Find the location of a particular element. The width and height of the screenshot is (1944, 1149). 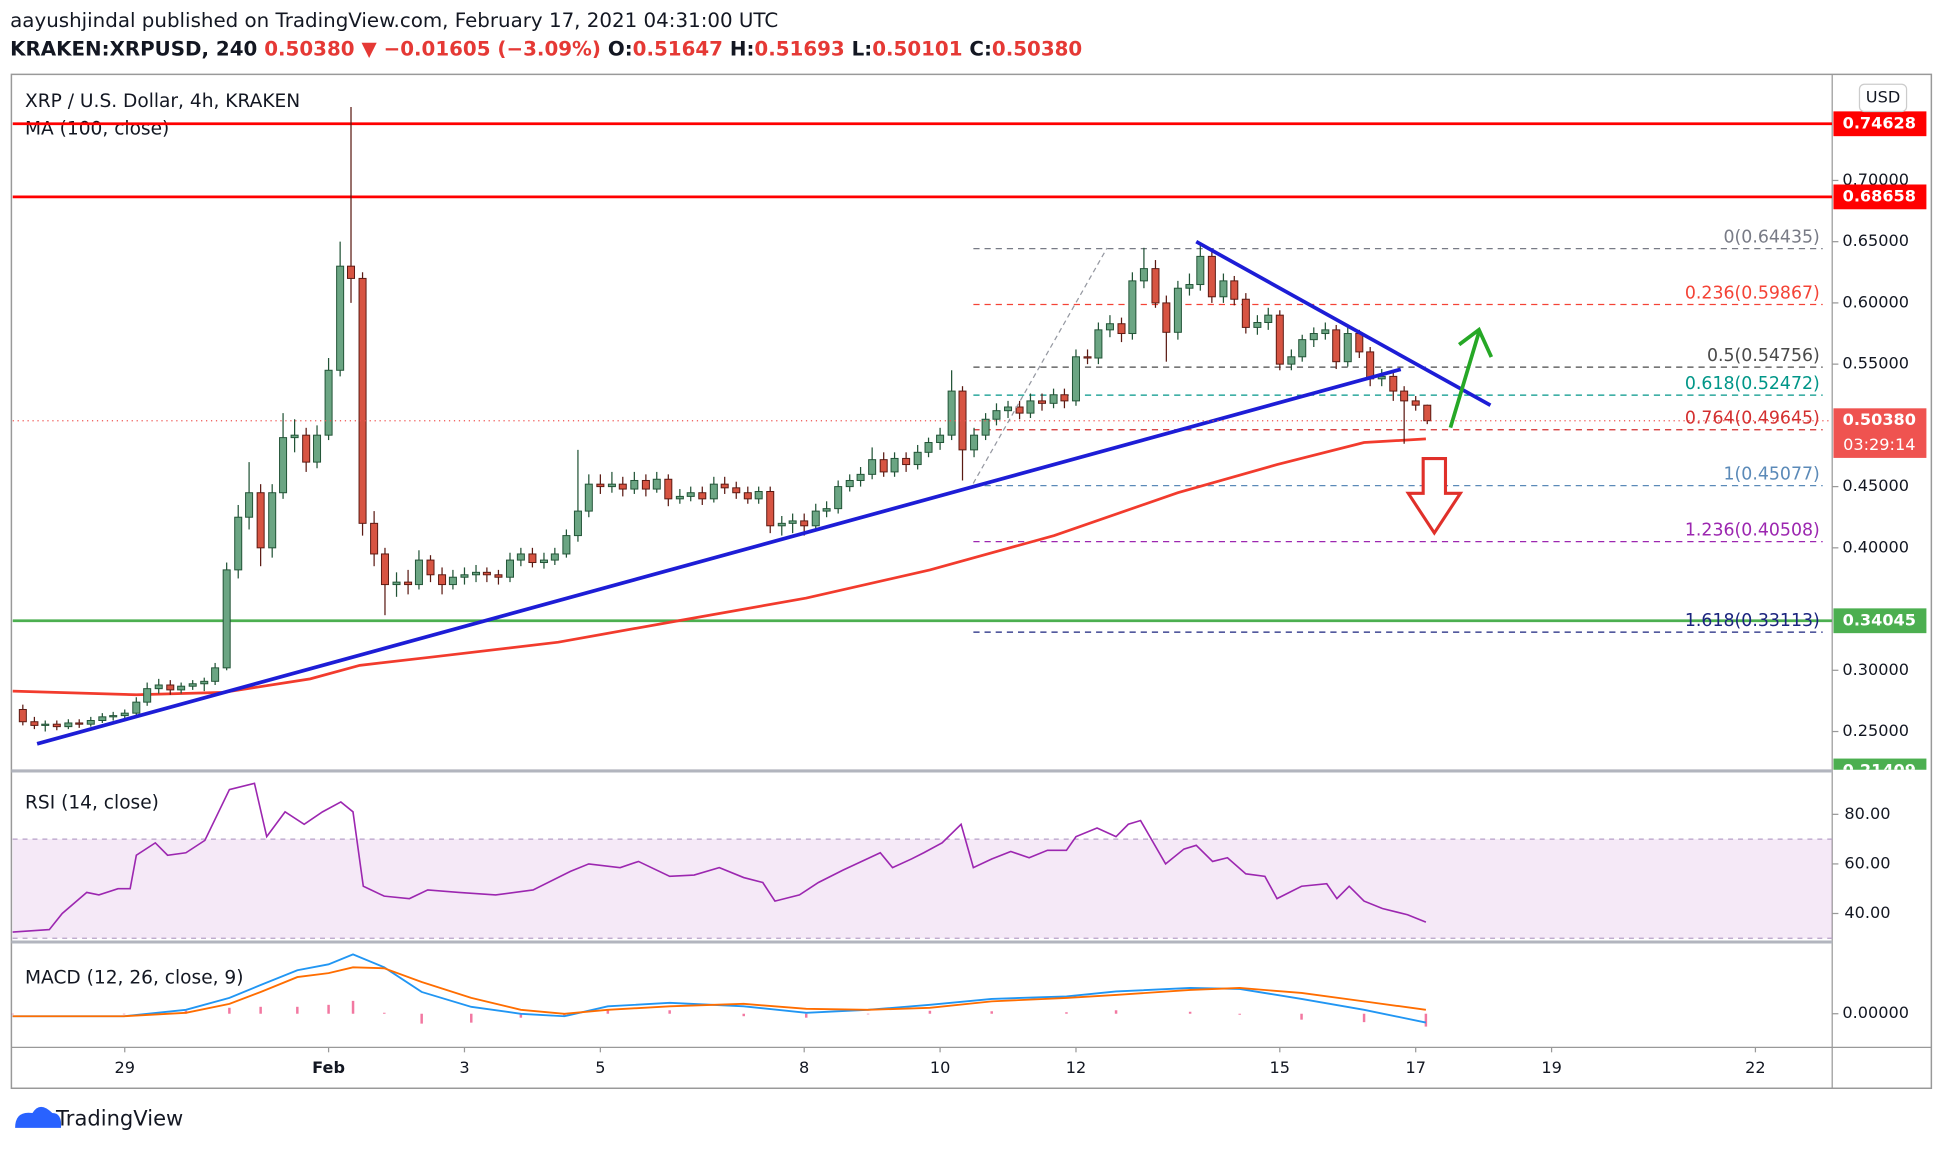

x-tick-label: 10 is located at coordinates (940, 1067).